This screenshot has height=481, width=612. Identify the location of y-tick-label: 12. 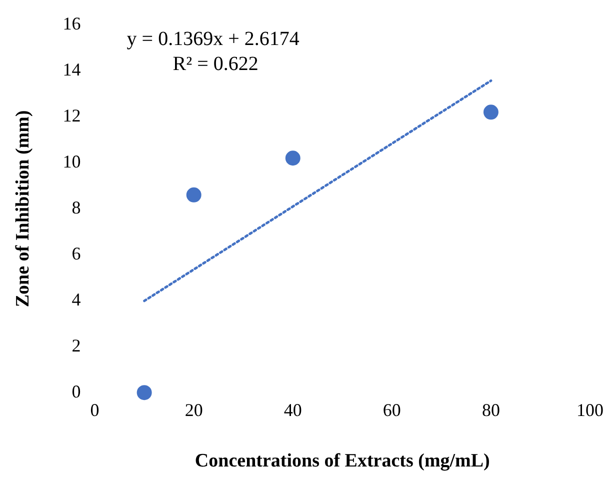
(71, 115).